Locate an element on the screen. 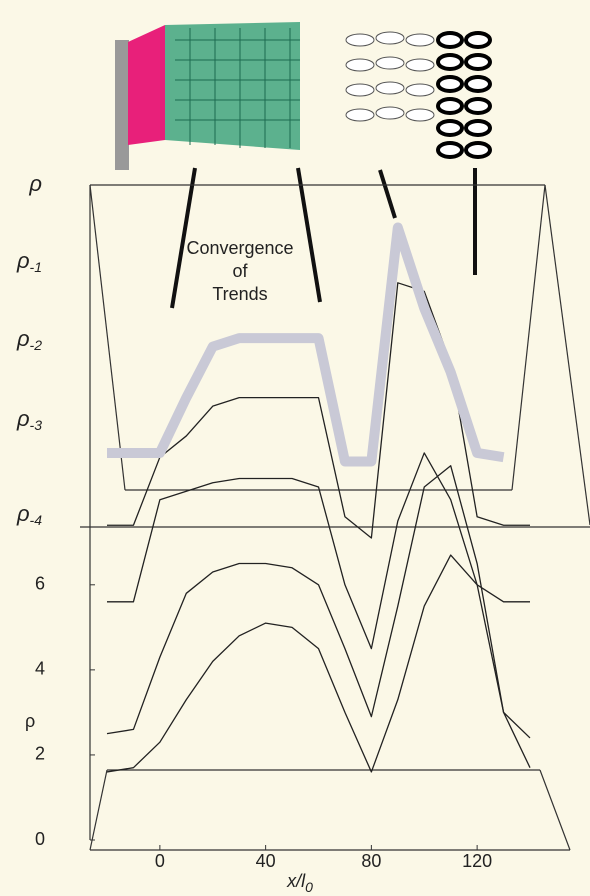  level-label: ρ-4 is located at coordinates (29, 514).